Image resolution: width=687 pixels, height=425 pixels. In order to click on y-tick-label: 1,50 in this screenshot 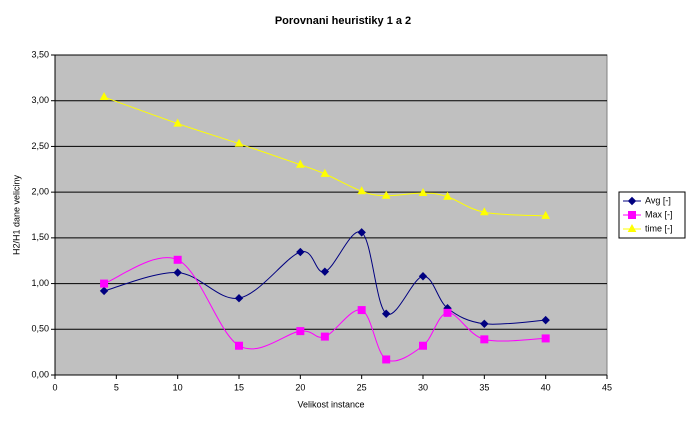, I will do `click(40, 237)`.